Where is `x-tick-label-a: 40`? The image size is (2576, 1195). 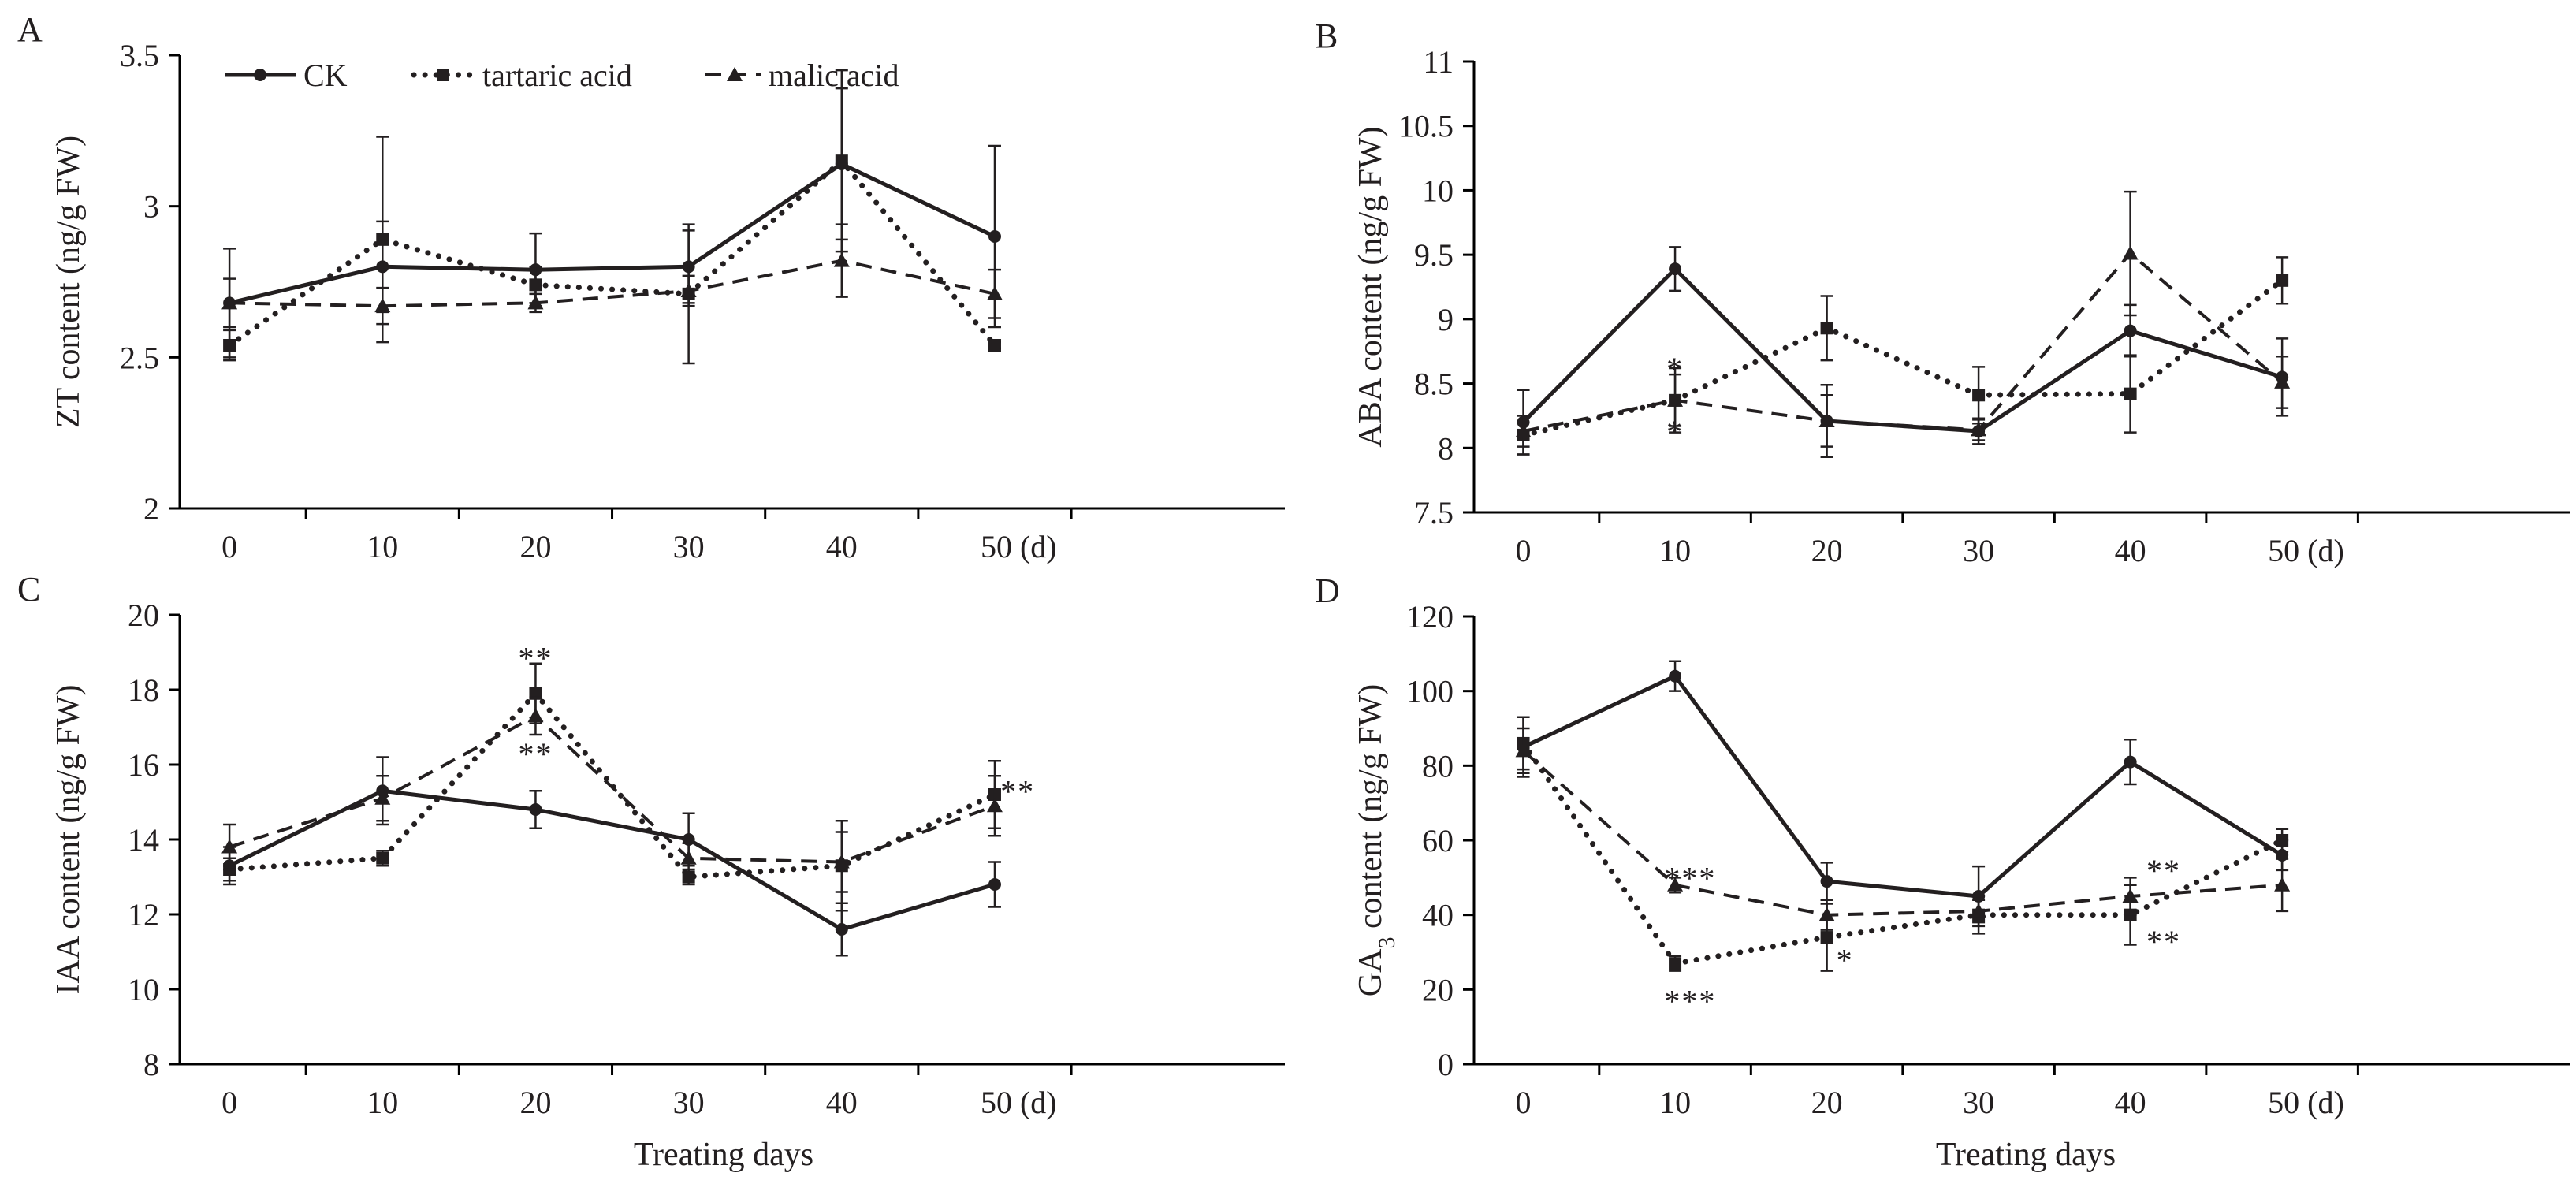
x-tick-label-a: 40 is located at coordinates (842, 546).